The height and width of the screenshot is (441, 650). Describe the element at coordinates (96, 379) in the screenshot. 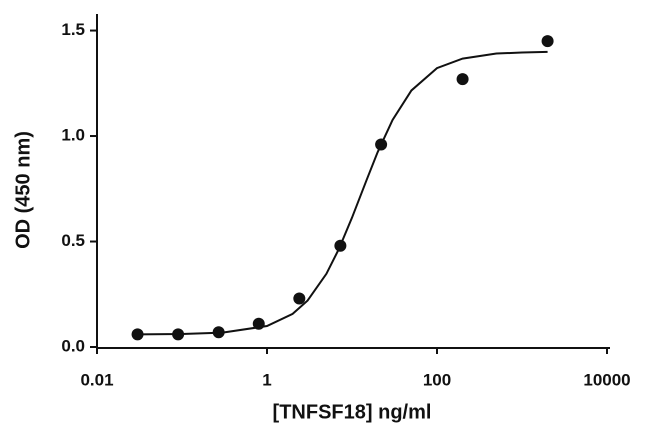

I see `x-tick-label: 0.01` at that location.